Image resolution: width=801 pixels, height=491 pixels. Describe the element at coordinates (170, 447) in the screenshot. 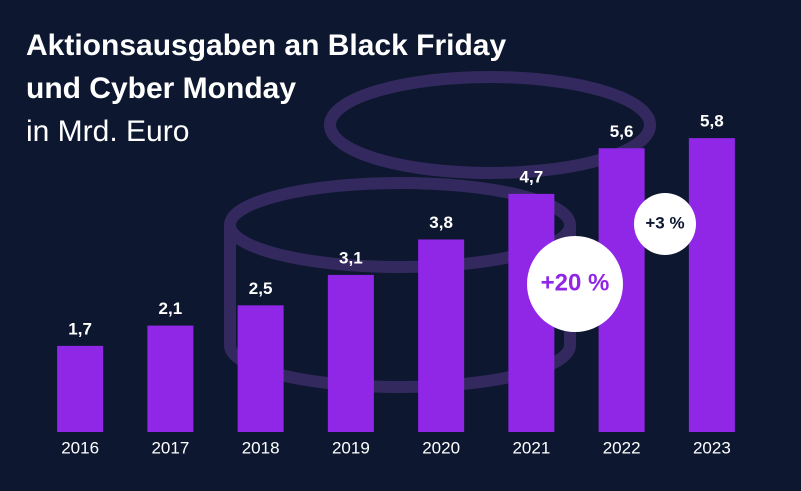

I see `x-tick-label: 2017` at that location.